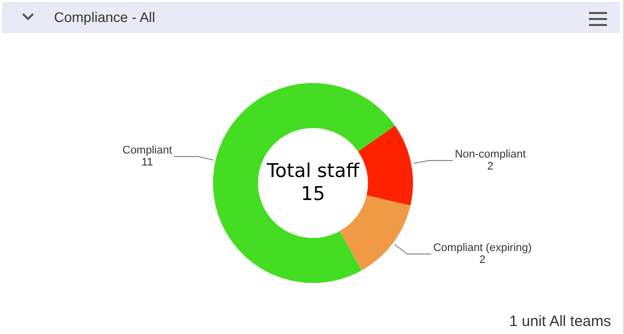  I want to click on slice-label: Compliant (expiring), so click(482, 248).